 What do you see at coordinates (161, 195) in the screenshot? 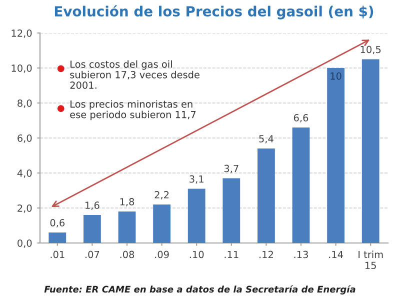
I see `data-label: 2,2` at bounding box center [161, 195].